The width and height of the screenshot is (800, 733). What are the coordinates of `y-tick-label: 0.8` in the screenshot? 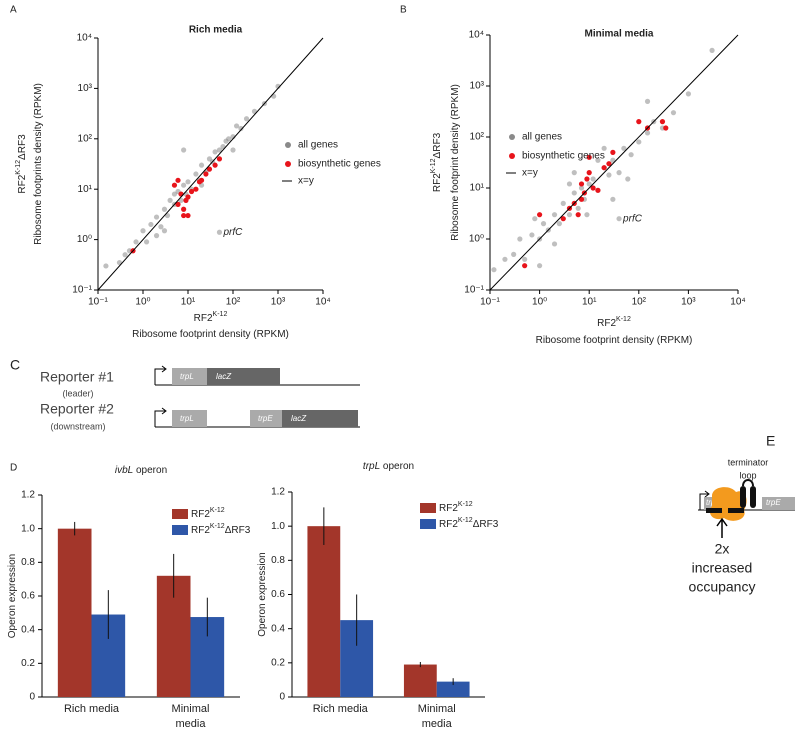 It's located at (278, 560).